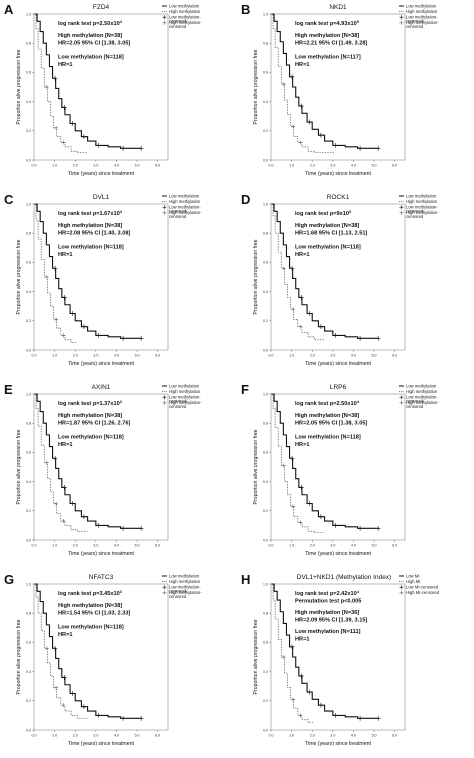 The image size is (474, 758). Describe the element at coordinates (338, 7) in the screenshot. I see `panel-title: NKD1` at that location.